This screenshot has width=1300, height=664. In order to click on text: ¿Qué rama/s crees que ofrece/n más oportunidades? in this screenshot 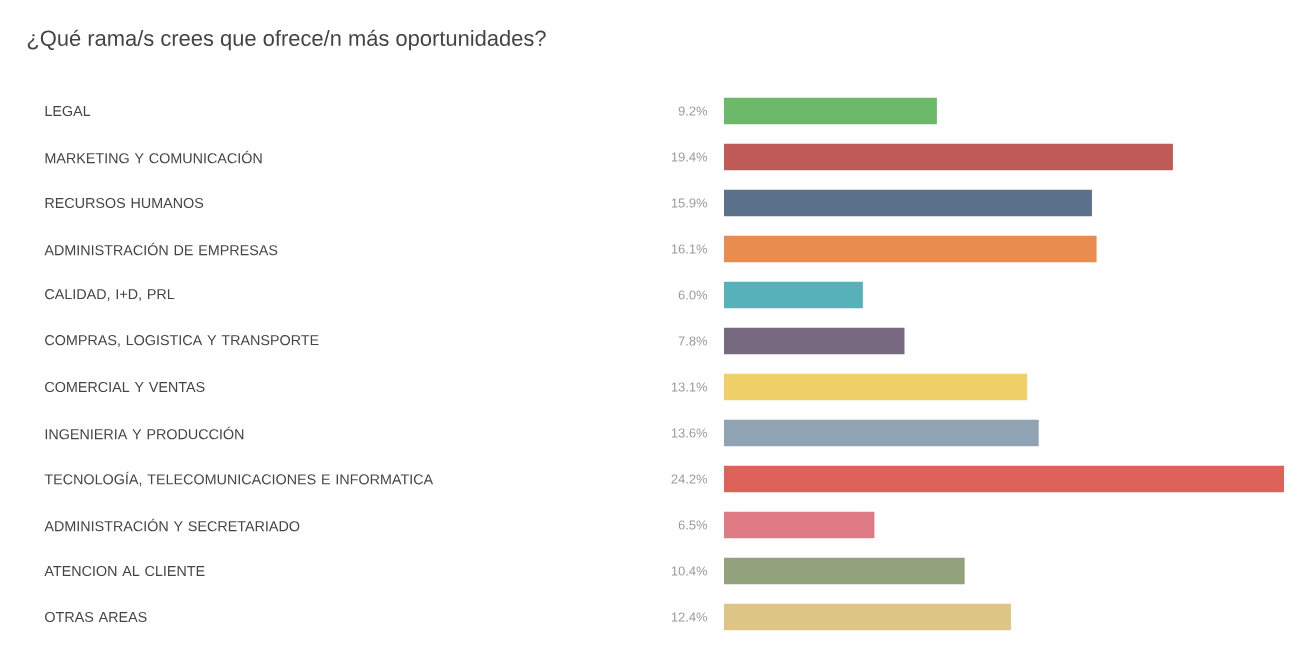, I will do `click(286, 40)`.